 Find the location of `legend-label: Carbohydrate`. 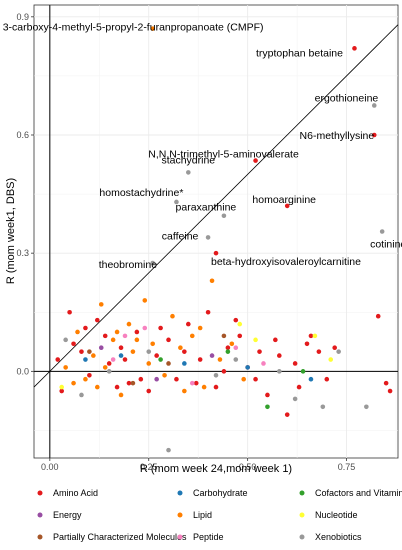

legend-label: Carbohydrate is located at coordinates (220, 493).